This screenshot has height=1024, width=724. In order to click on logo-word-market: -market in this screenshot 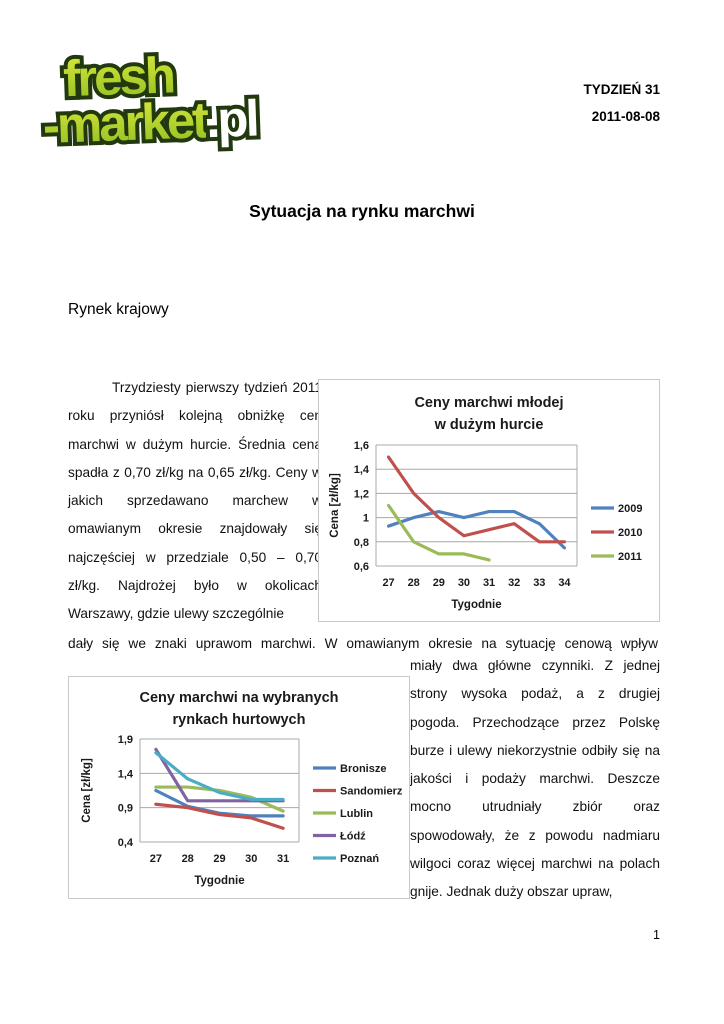, I will do `click(126, 122)`.